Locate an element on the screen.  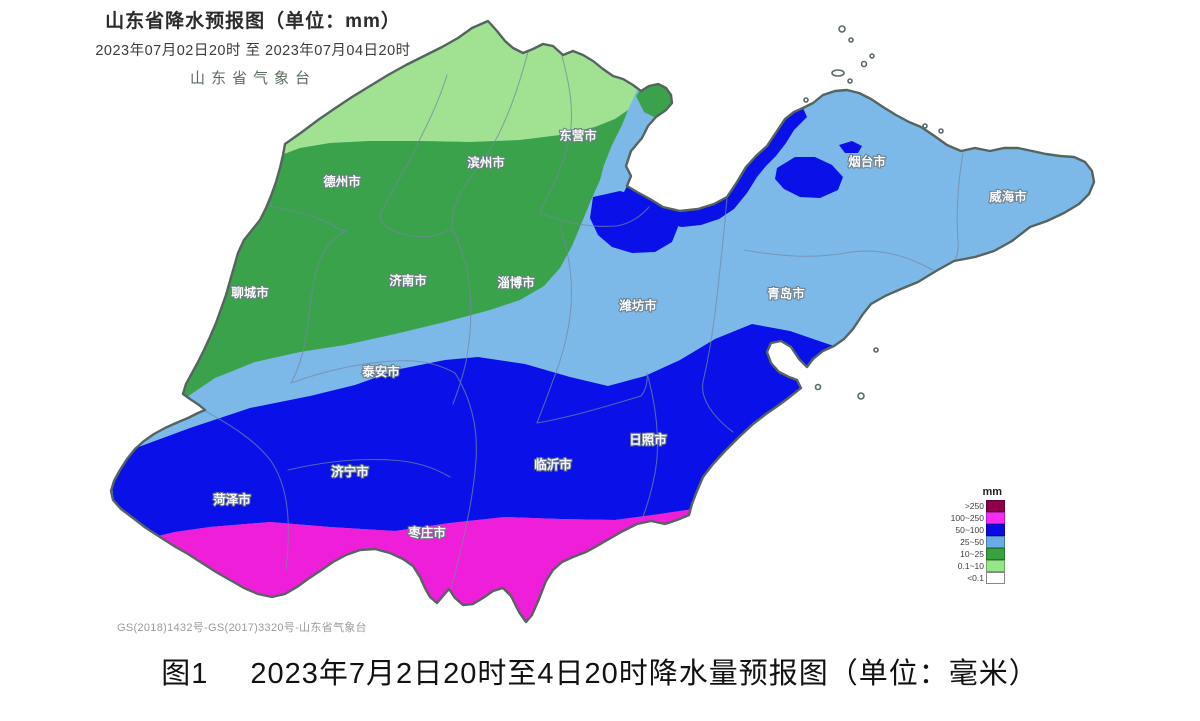
figure-caption-text: 2023年7月2日20时至4日20时降水量预报图（单位：毫米） is located at coordinates (644, 674).